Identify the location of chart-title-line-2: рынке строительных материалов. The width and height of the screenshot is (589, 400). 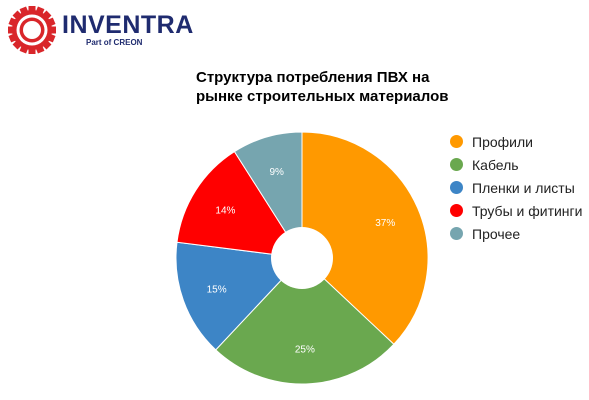
(322, 96).